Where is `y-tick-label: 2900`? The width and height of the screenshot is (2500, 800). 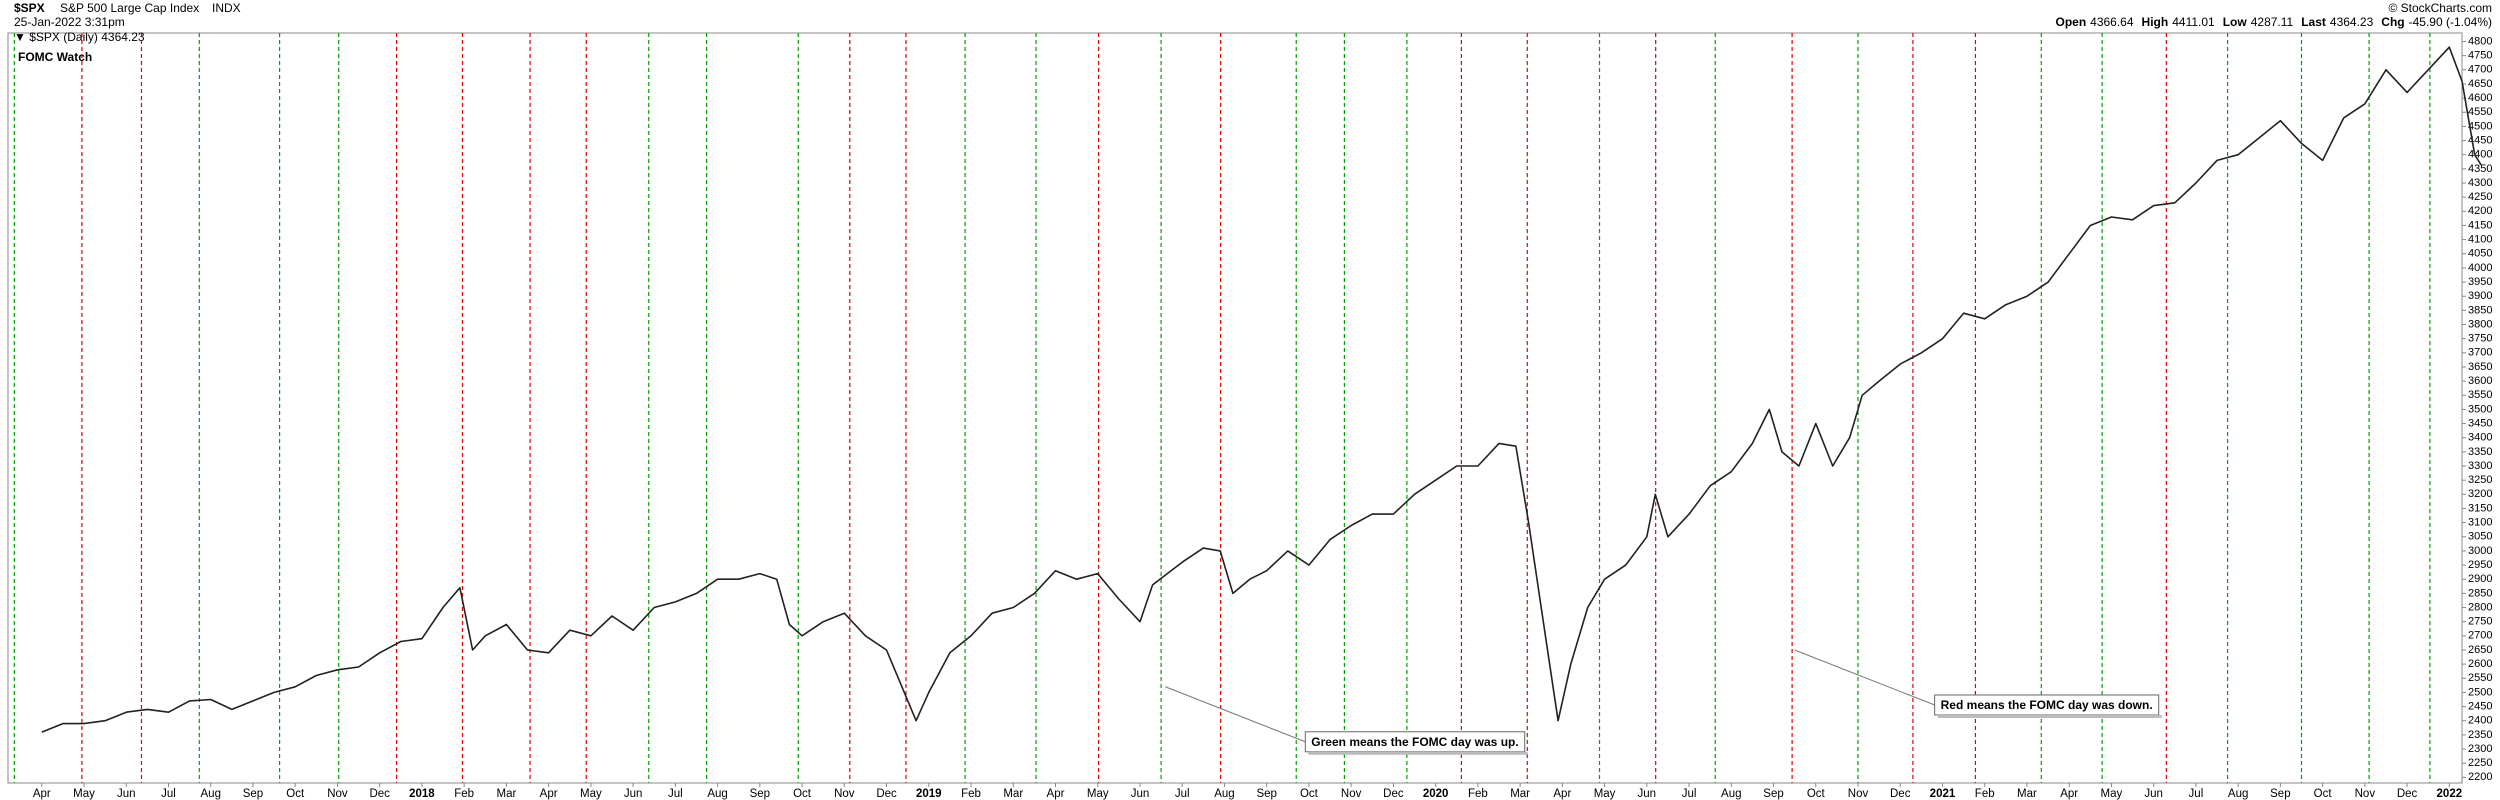 y-tick-label: 2900 is located at coordinates (2480, 579).